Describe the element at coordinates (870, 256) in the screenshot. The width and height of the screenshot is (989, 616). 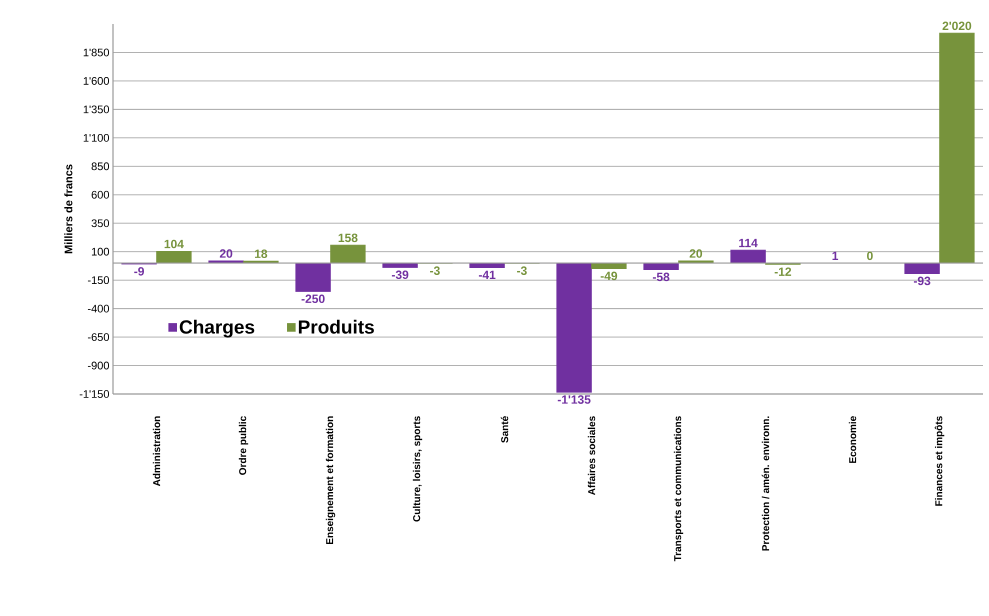
I see `data-label: 0` at that location.